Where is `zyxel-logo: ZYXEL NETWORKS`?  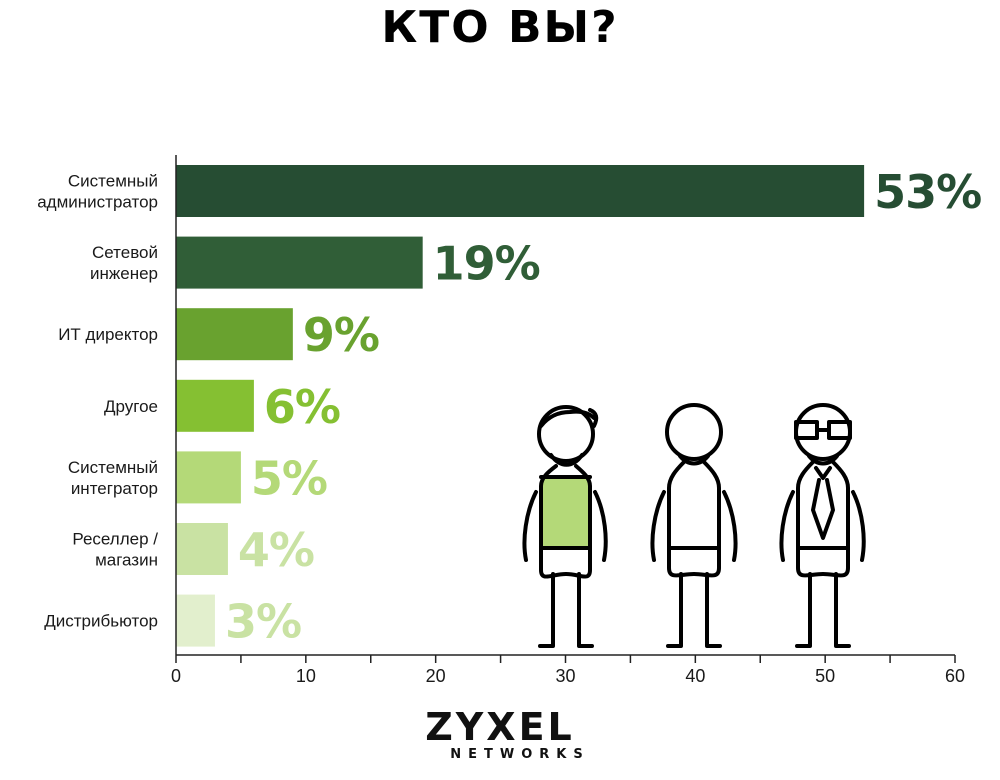 zyxel-logo: ZYXEL NETWORKS is located at coordinates (500, 733).